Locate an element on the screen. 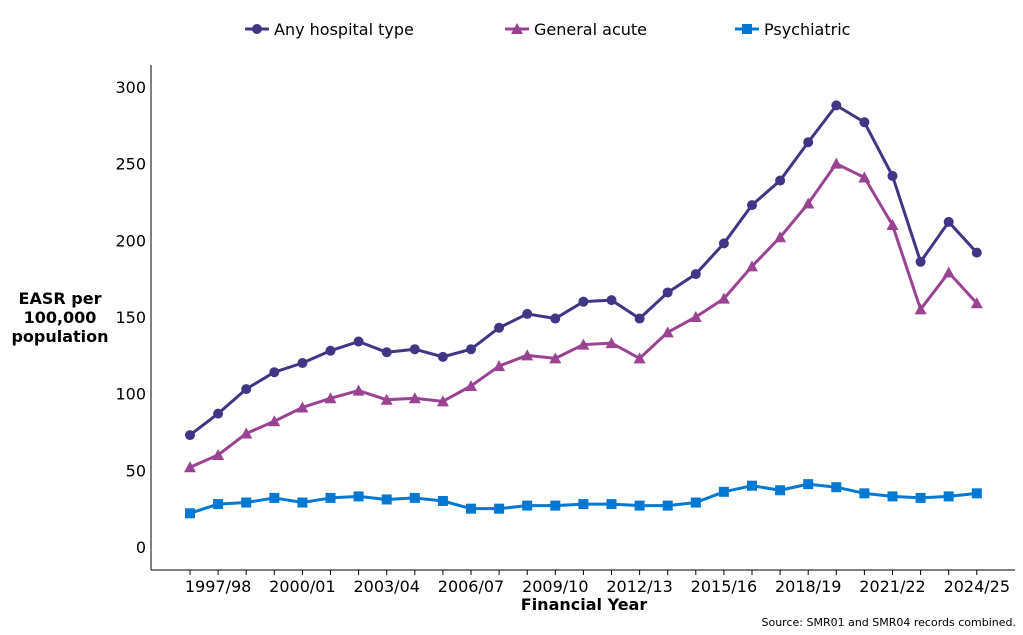 The width and height of the screenshot is (1023, 635). legend-label: General acute is located at coordinates (590, 29).